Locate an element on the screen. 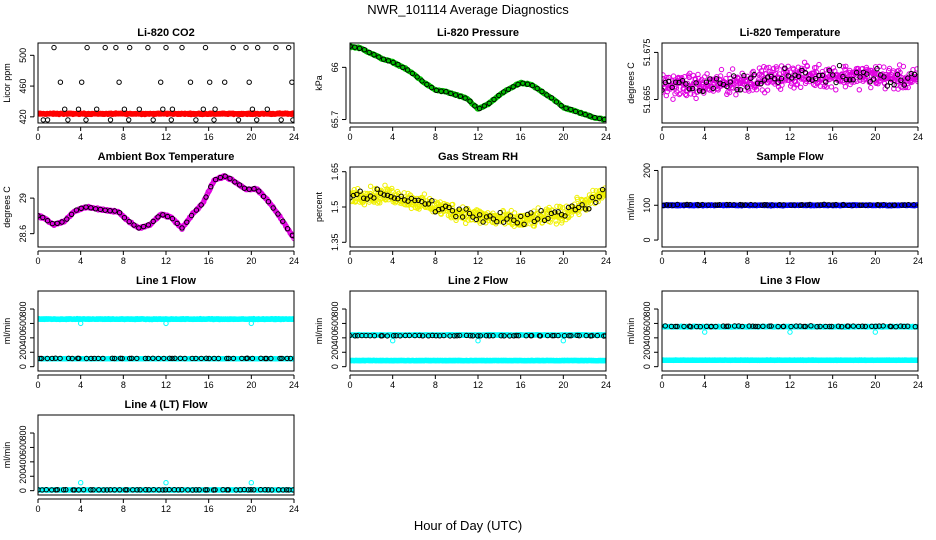 This screenshot has width=936, height=540. chart-title: Sample Flow is located at coordinates (790, 157).